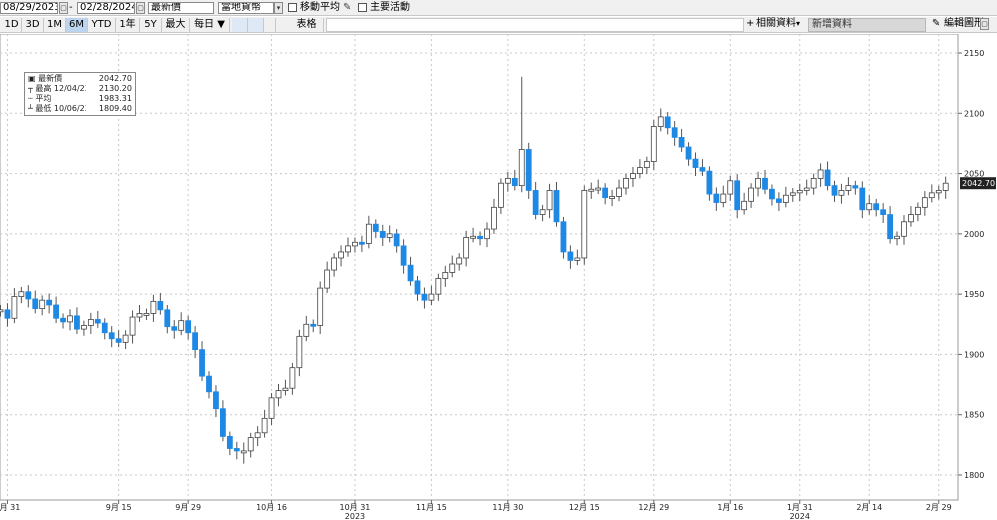 Image resolution: width=997 pixels, height=520 pixels. What do you see at coordinates (653, 507) in the screenshot?
I see `x-tick-label: 12月 29` at bounding box center [653, 507].